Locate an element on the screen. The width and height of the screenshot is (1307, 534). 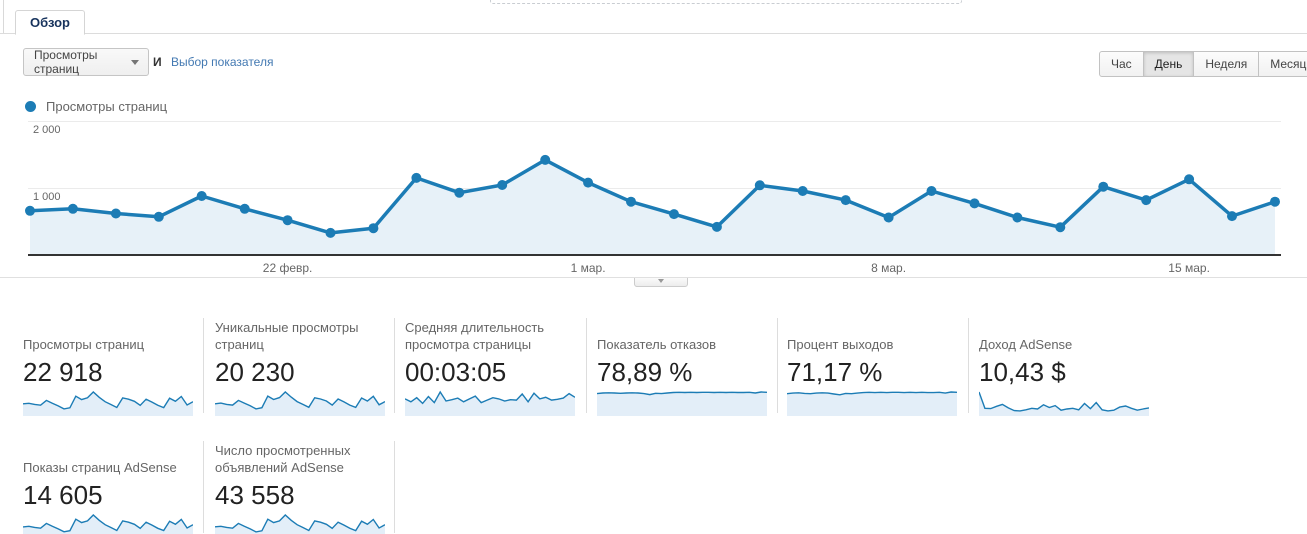
y-axis-label: 2 000 is located at coordinates (47, 130).